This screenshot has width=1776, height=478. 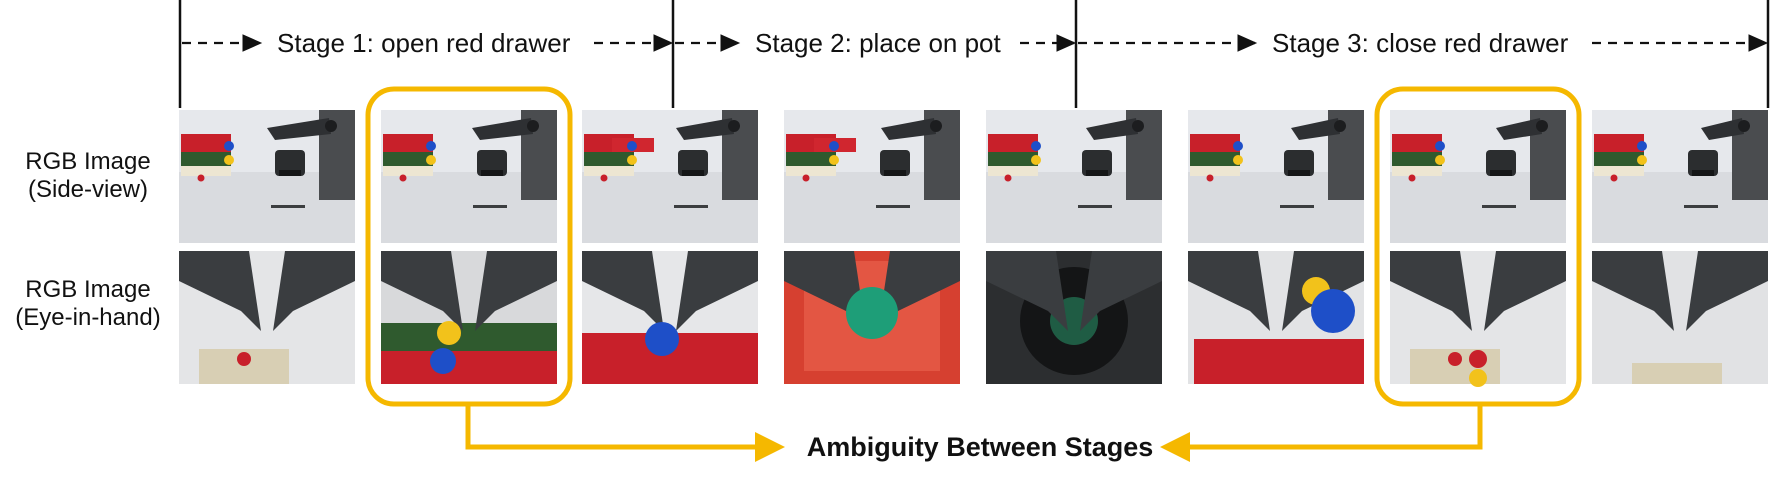 What do you see at coordinates (1420, 43) in the screenshot?
I see `stage-label-3: Stage 3: close red drawer` at bounding box center [1420, 43].